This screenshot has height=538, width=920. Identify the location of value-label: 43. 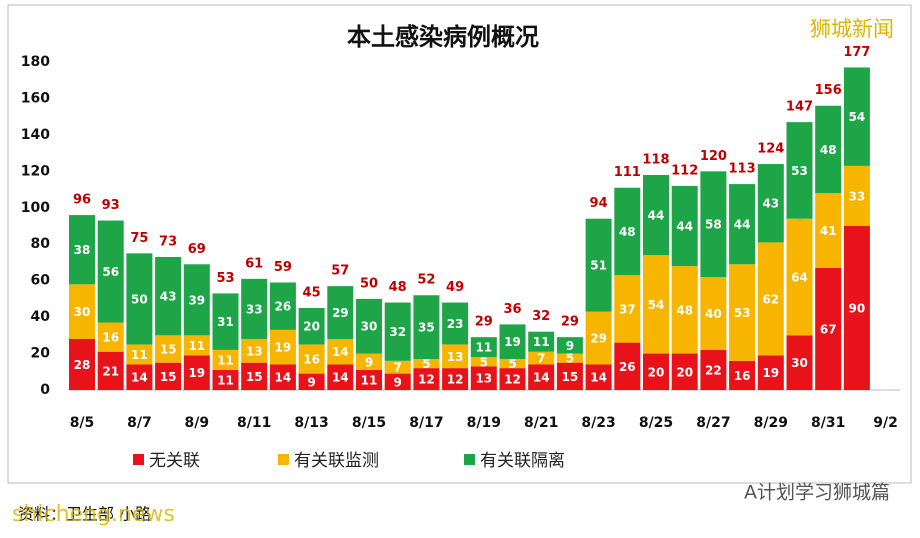
(168, 297).